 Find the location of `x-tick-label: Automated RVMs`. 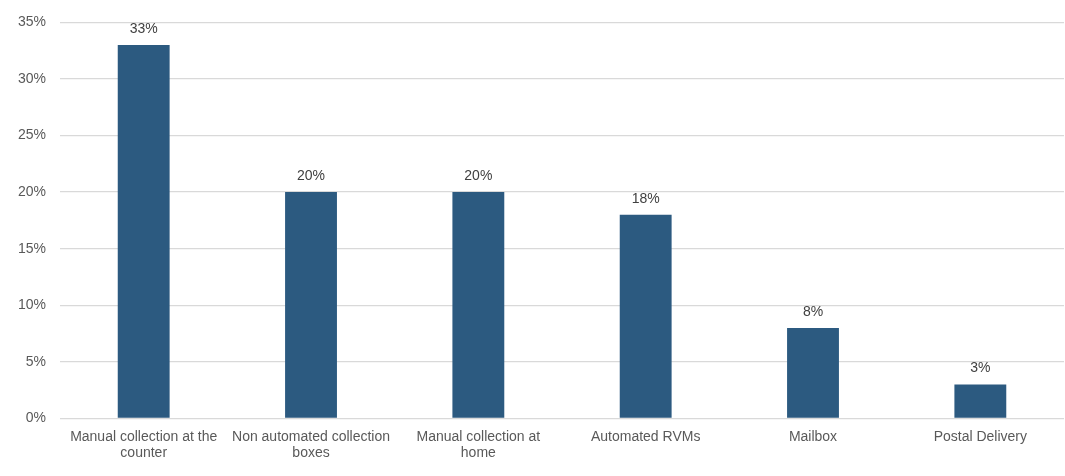

x-tick-label: Automated RVMs is located at coordinates (645, 435).